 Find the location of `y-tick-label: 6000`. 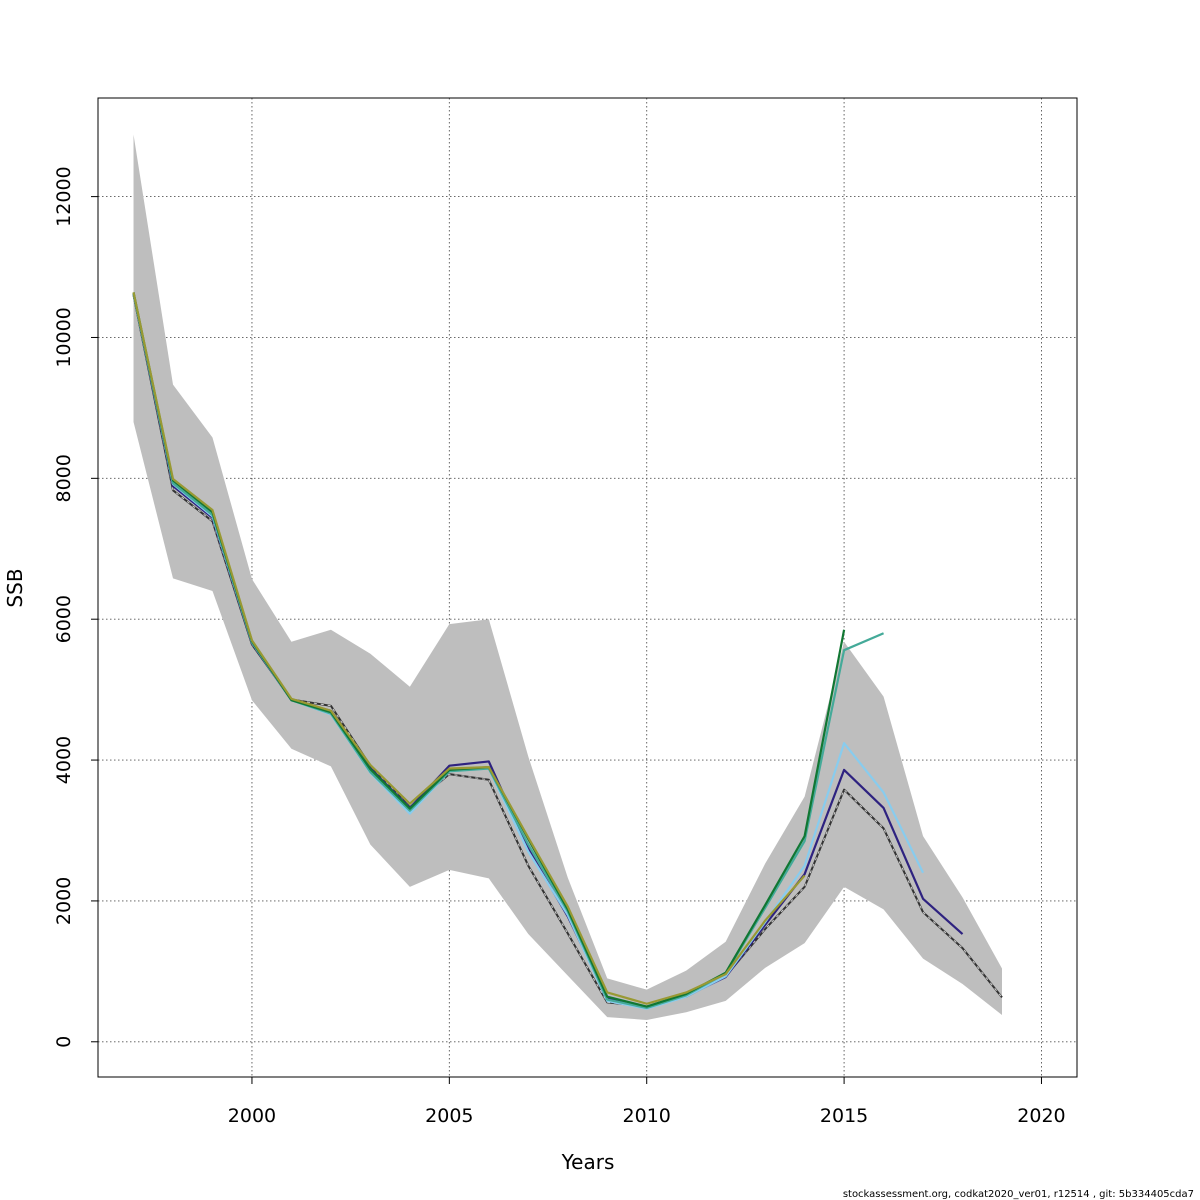

y-tick-label: 6000 is located at coordinates (64, 619).